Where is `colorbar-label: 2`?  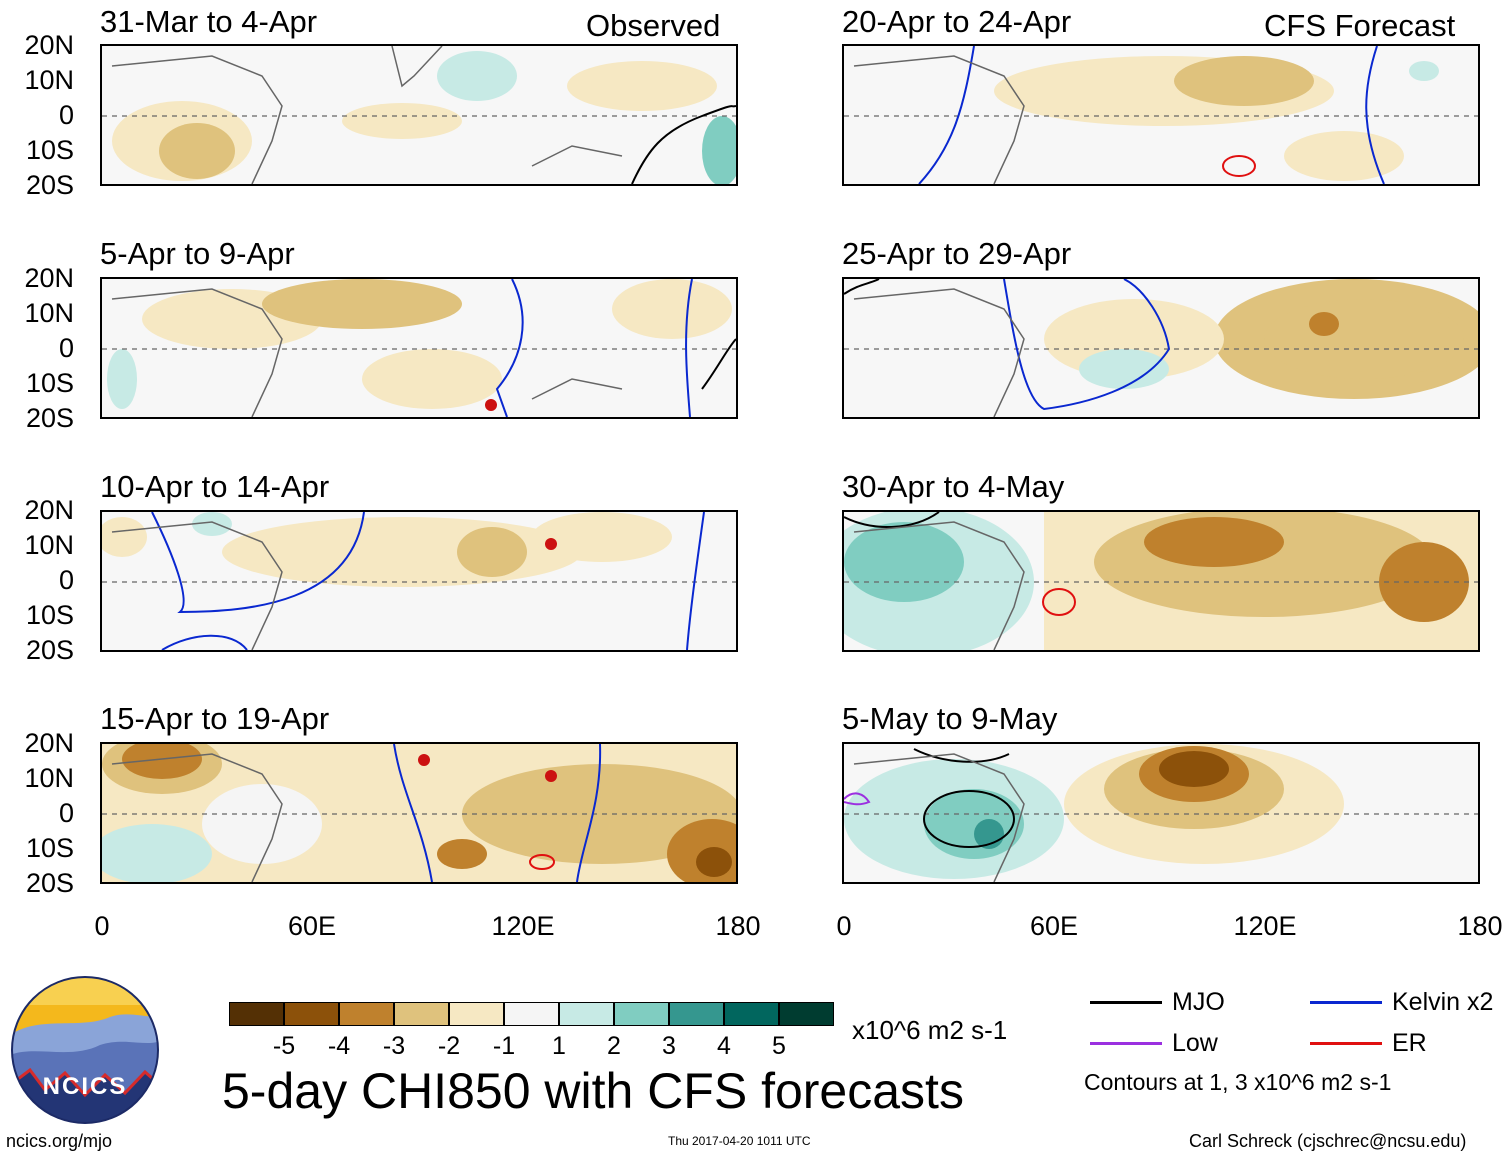 colorbar-label: 2 is located at coordinates (614, 1046).